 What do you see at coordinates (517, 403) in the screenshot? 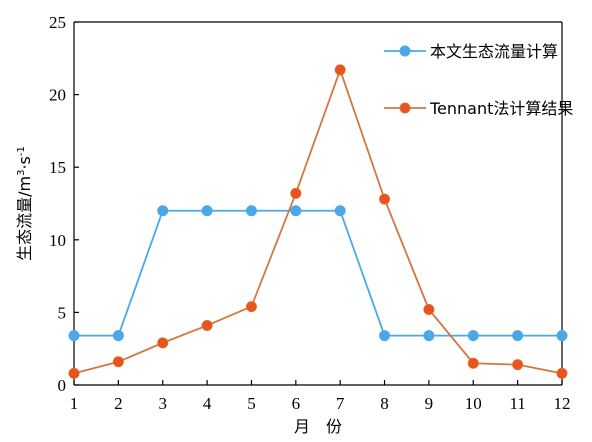
I see `x-tick-label: 11` at bounding box center [517, 403].